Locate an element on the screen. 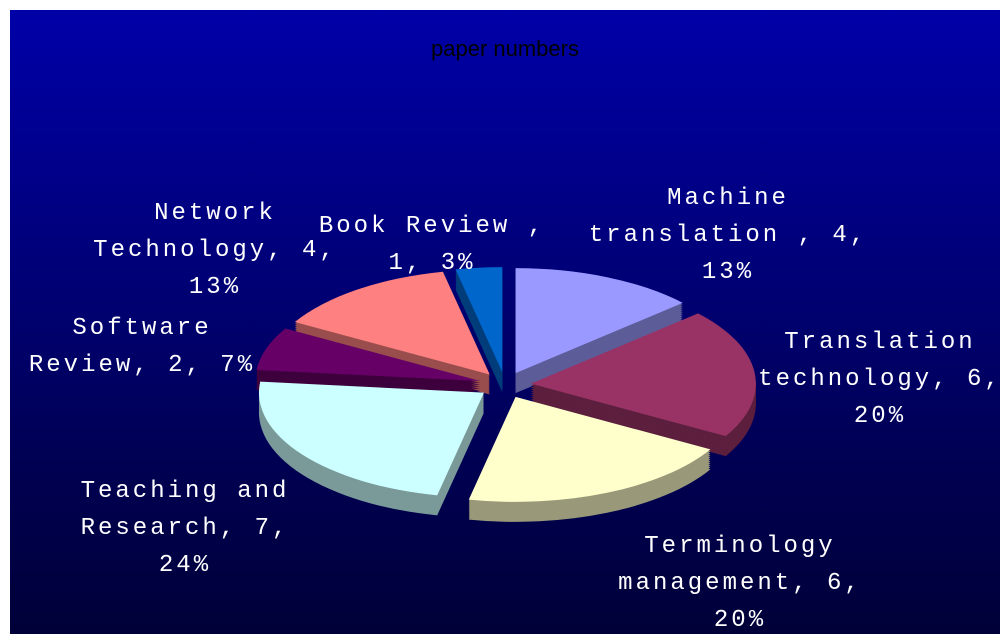 The image size is (1000, 634). data-label: Translation technology, 6, 20% is located at coordinates (879, 379).